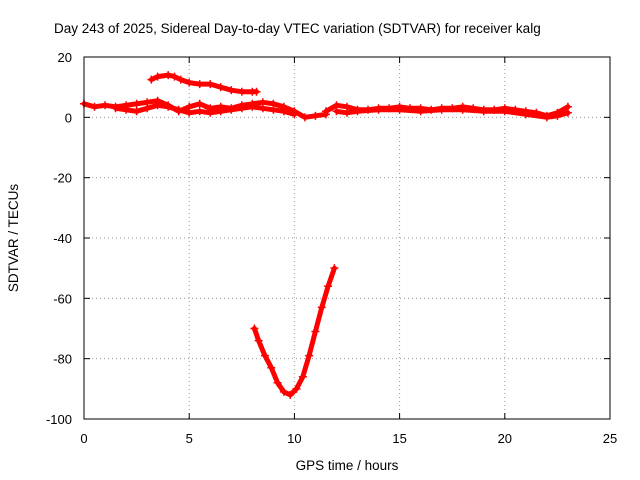 The image size is (640, 480). I want to click on x-tick-label: 15, so click(399, 438).